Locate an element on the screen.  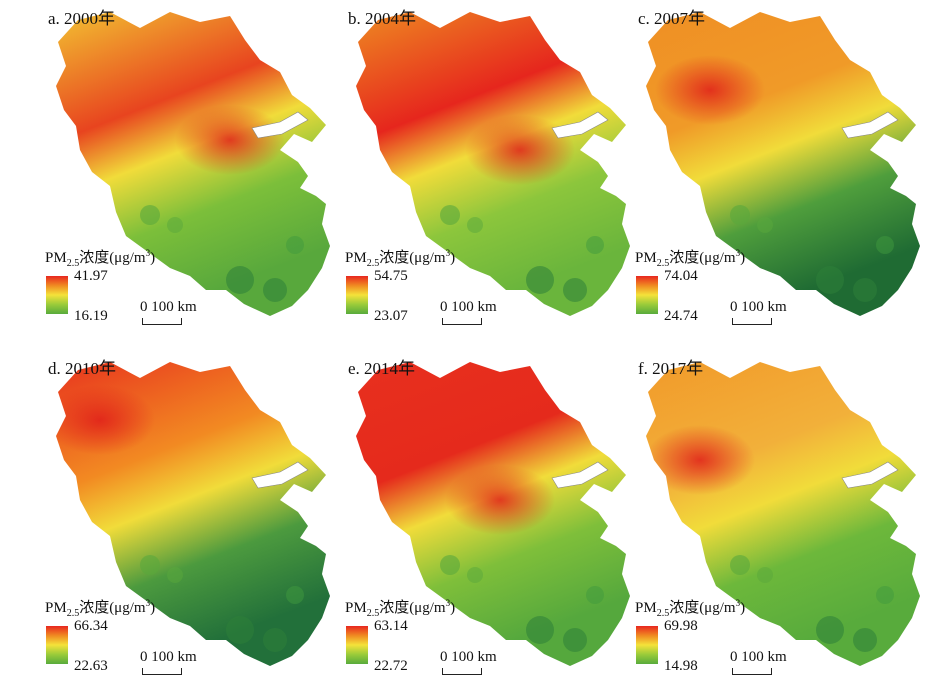
panel-title: d. 2010年 is located at coordinates (82, 368).